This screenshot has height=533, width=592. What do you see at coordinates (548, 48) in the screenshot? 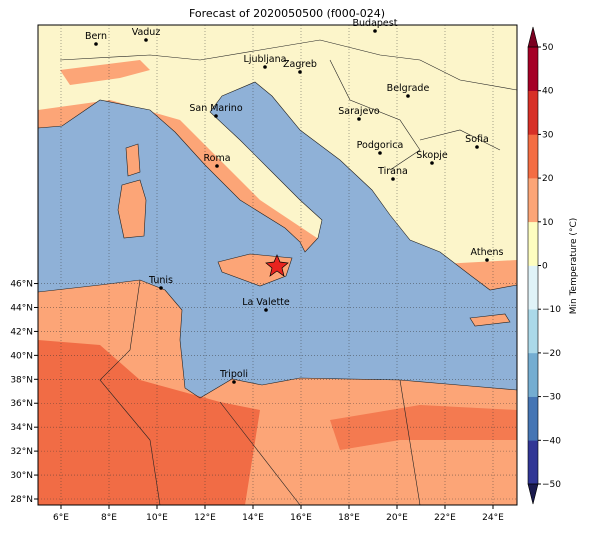
I see `colorbar-tick-label: 50` at bounding box center [548, 48].